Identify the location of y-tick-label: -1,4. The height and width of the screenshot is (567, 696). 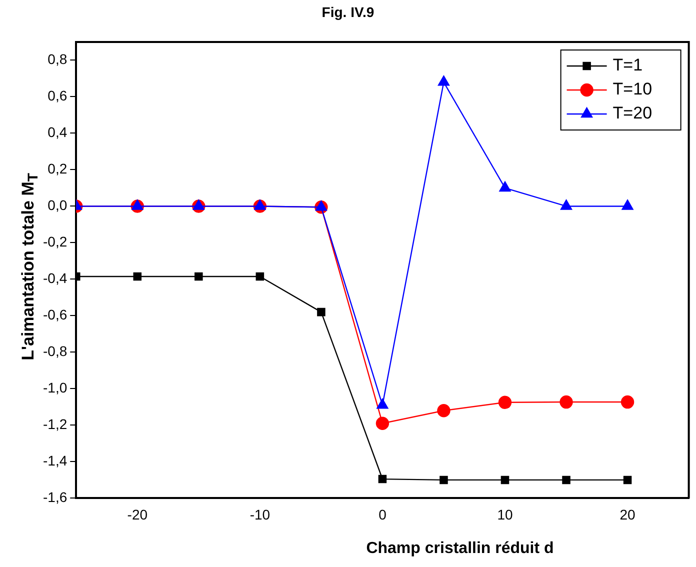
(55, 460).